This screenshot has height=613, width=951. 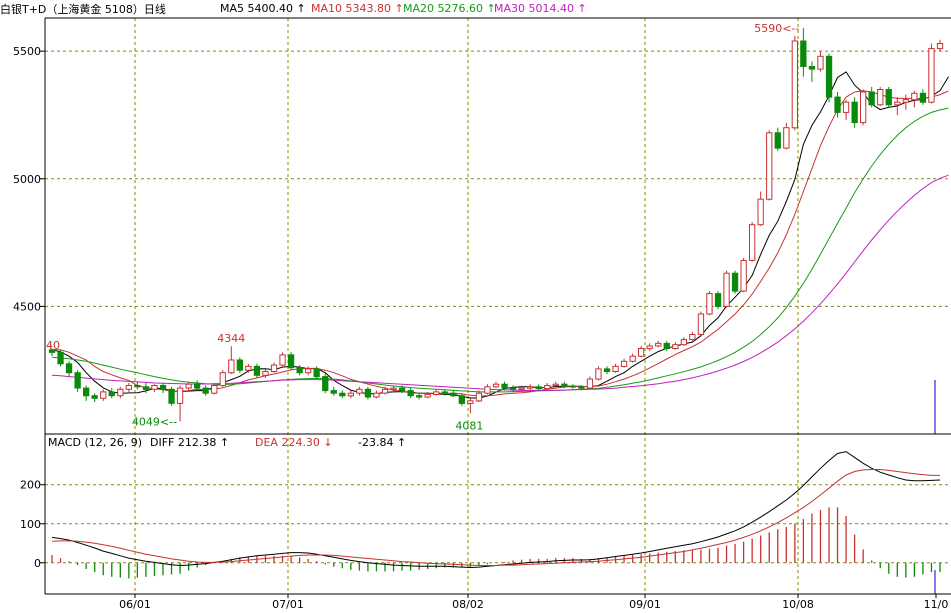 I want to click on x-tick-label: 09/01, so click(x=645, y=604).